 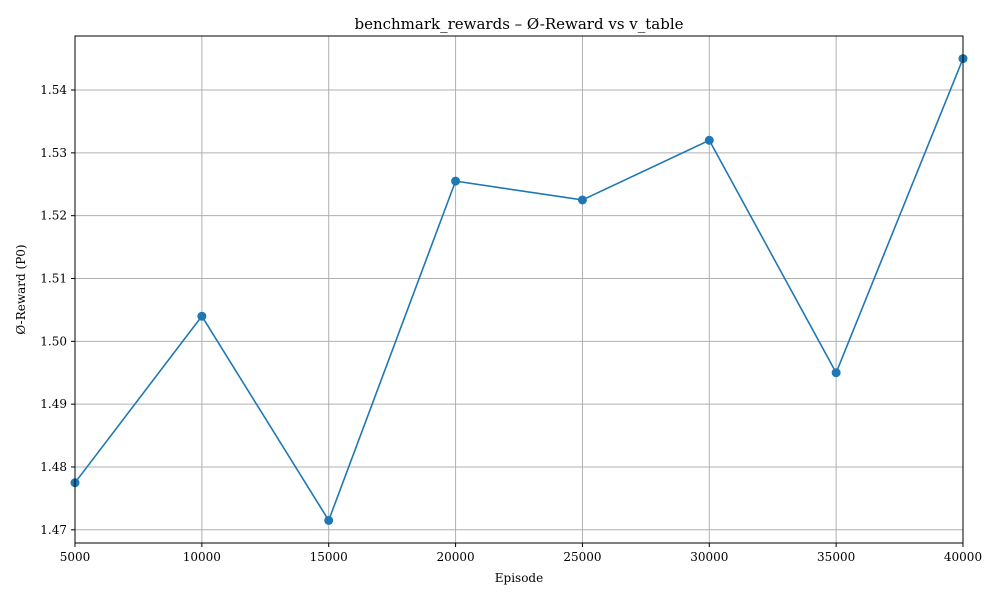 I want to click on x-tick-label: 40000, so click(x=963, y=557).